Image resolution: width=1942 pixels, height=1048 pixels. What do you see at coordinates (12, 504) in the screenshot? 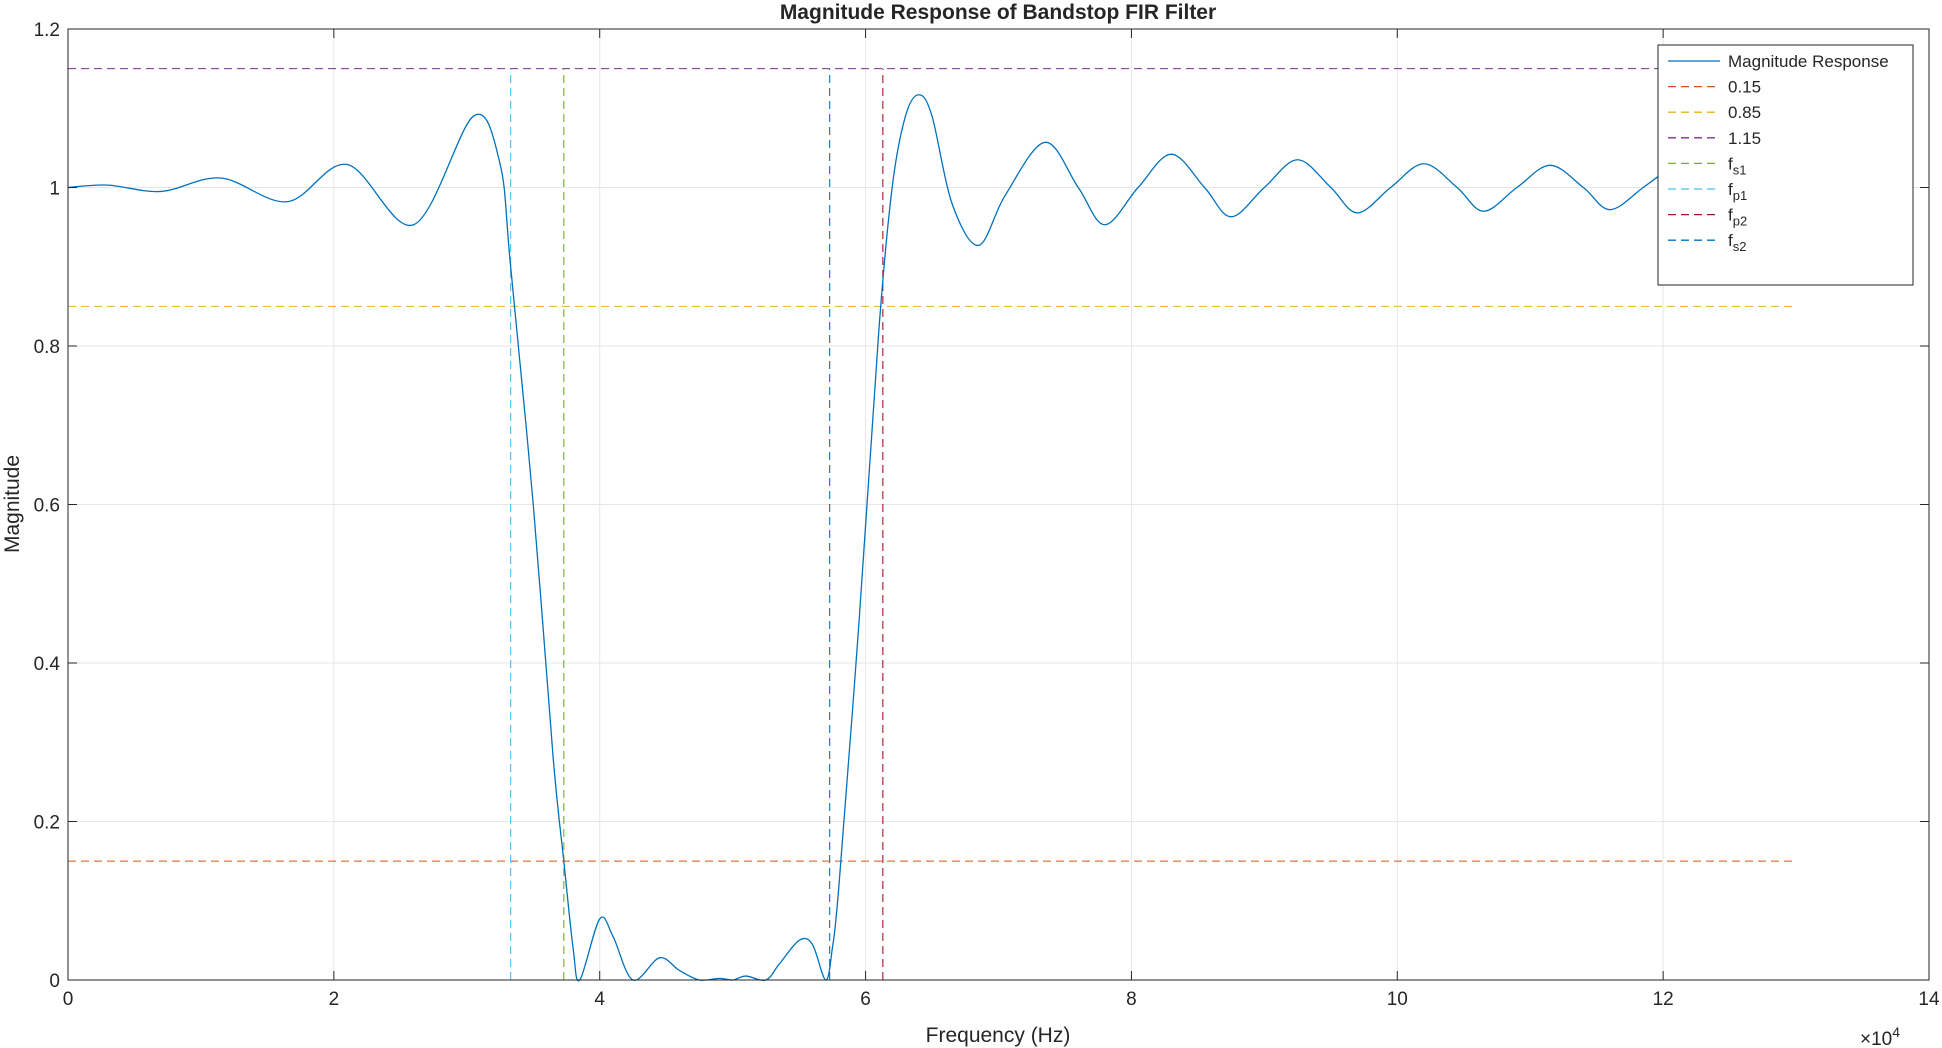
I see `y-axis-label: Magnitude` at bounding box center [12, 504].